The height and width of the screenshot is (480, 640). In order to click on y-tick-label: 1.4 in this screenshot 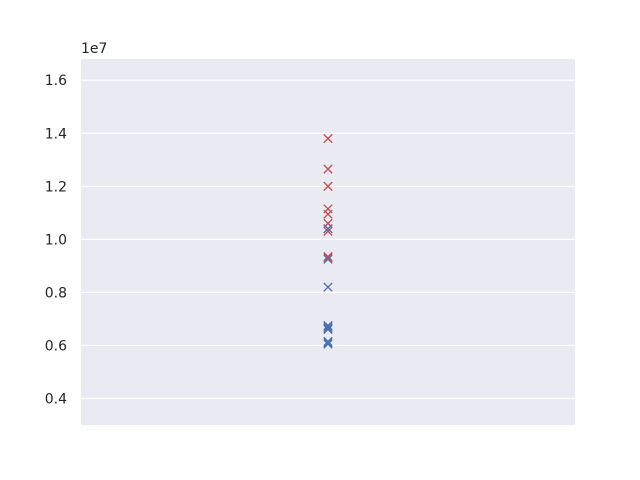, I will do `click(56, 134)`.